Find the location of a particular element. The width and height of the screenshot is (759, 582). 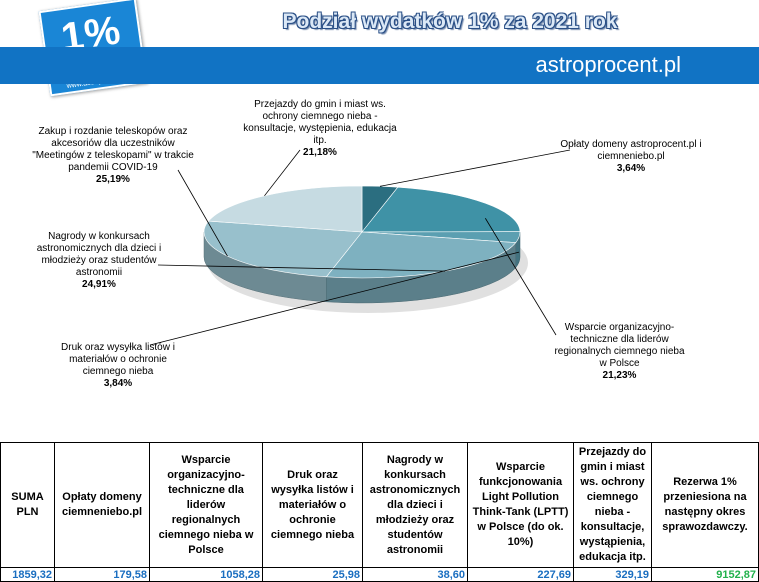

leader-line-przejazdy is located at coordinates (282, 173).